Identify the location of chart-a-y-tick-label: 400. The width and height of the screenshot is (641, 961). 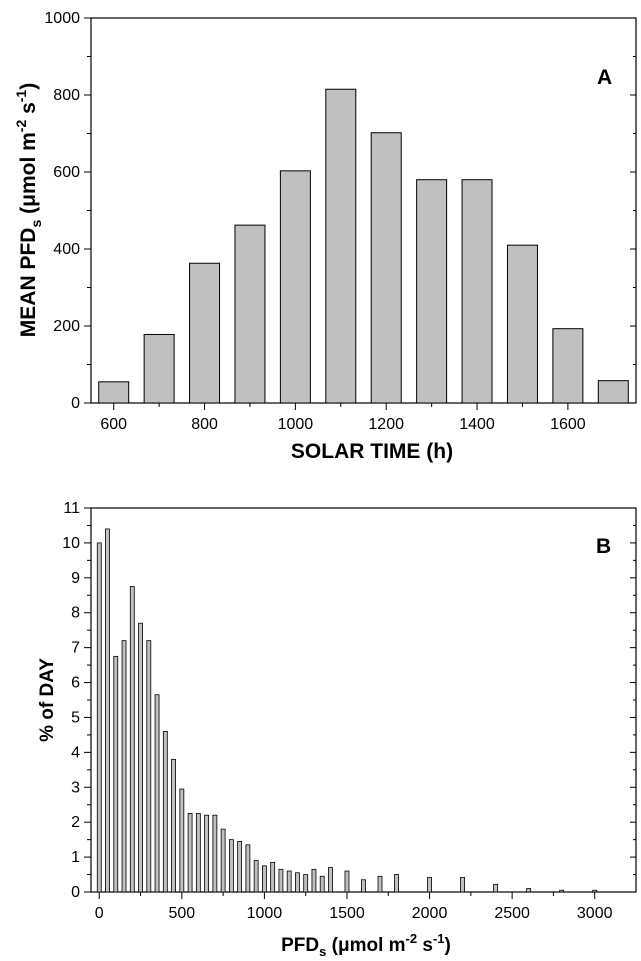
(66, 249).